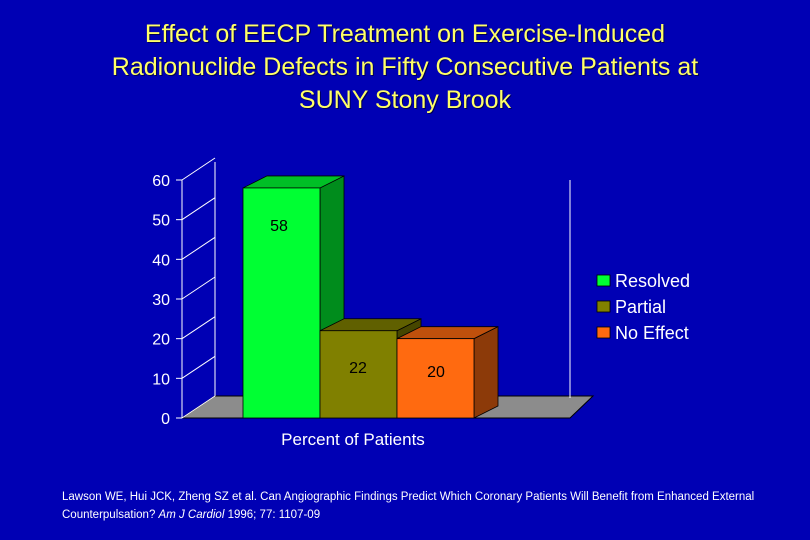 The image size is (810, 540). What do you see at coordinates (165, 419) in the screenshot?
I see `y-tick-label: 0` at bounding box center [165, 419].